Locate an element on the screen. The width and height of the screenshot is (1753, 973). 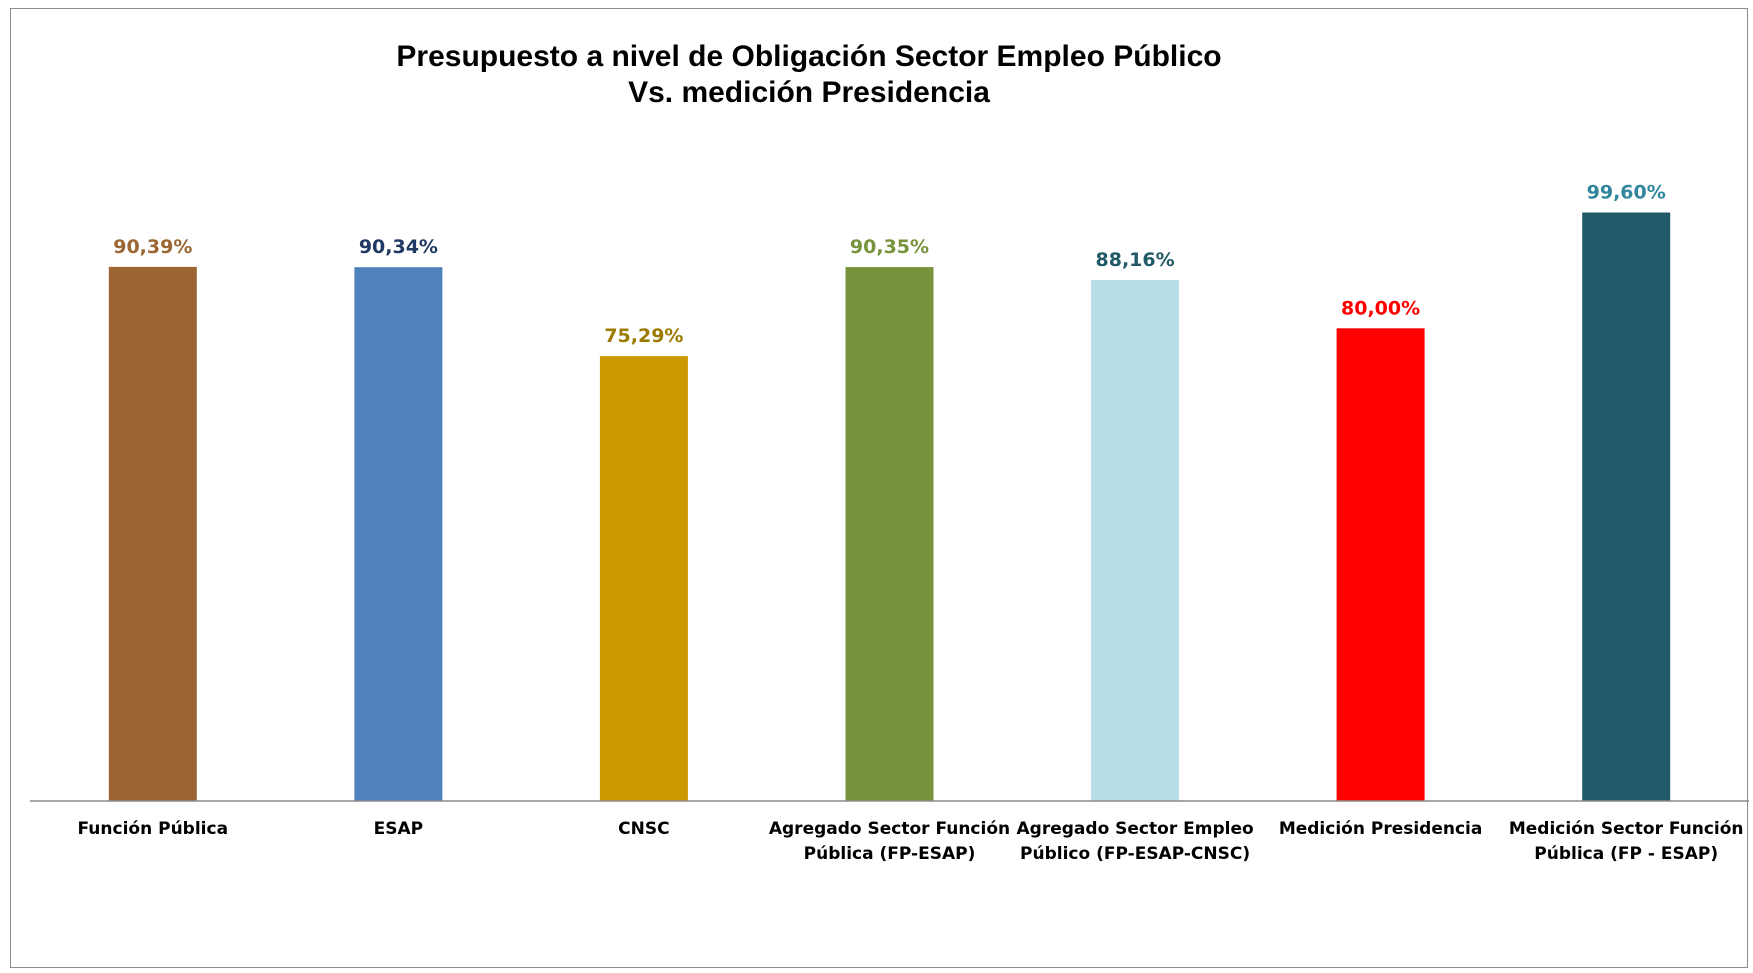
value-label-3: 90,35% is located at coordinates (889, 247).